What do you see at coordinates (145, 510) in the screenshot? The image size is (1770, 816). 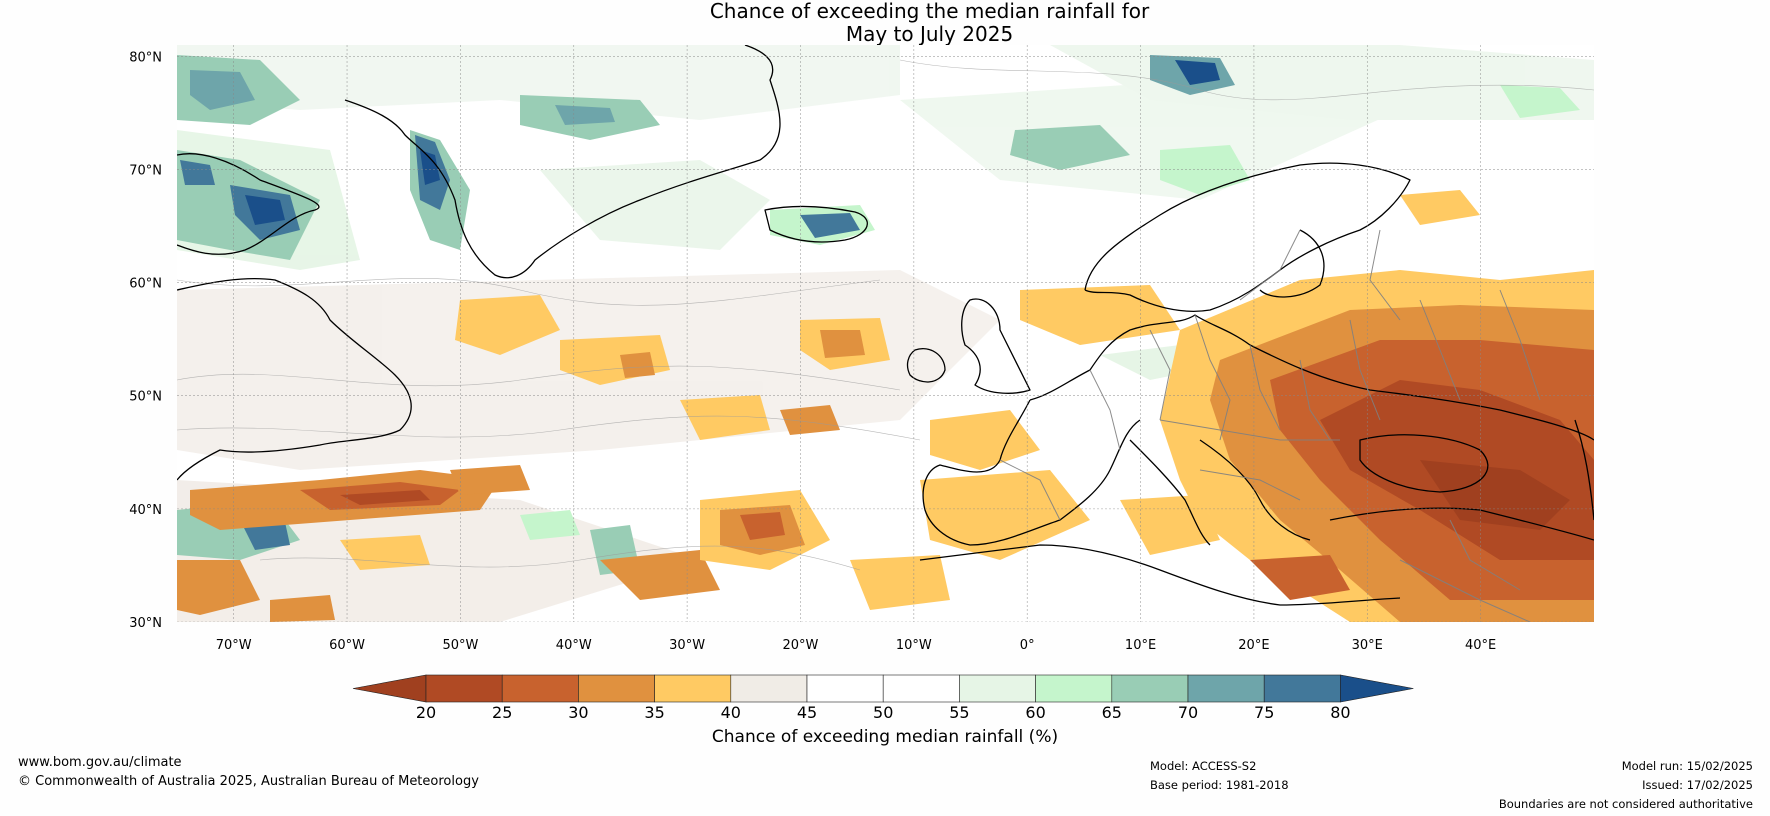 I see `latitude-label: 40°N` at bounding box center [145, 510].